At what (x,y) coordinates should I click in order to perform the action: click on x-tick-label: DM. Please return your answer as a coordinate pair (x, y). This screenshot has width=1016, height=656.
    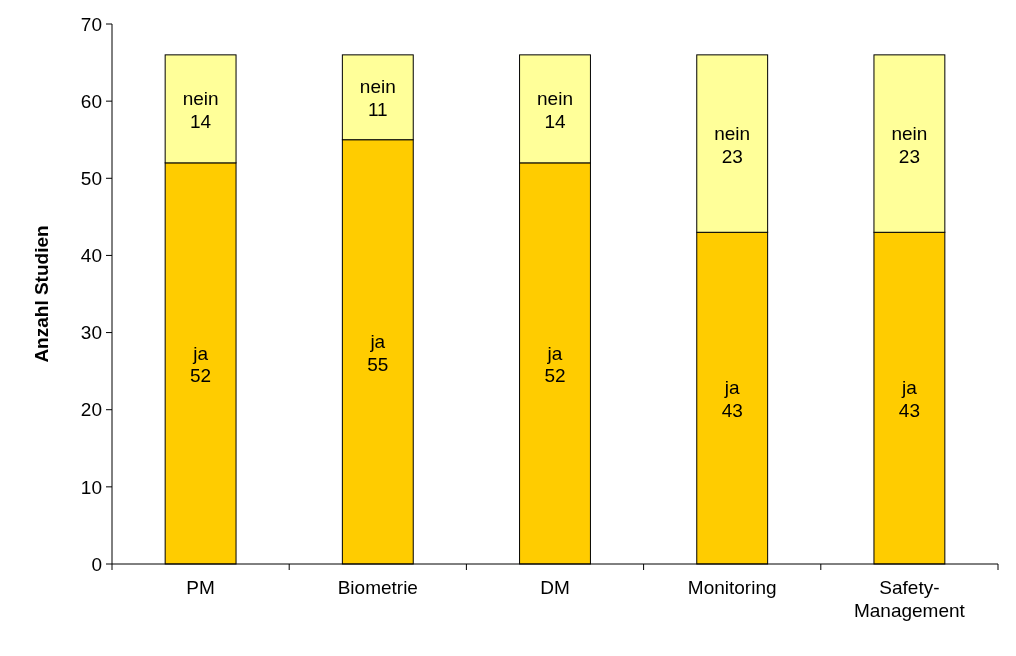
    Looking at the image, I should click on (555, 587).